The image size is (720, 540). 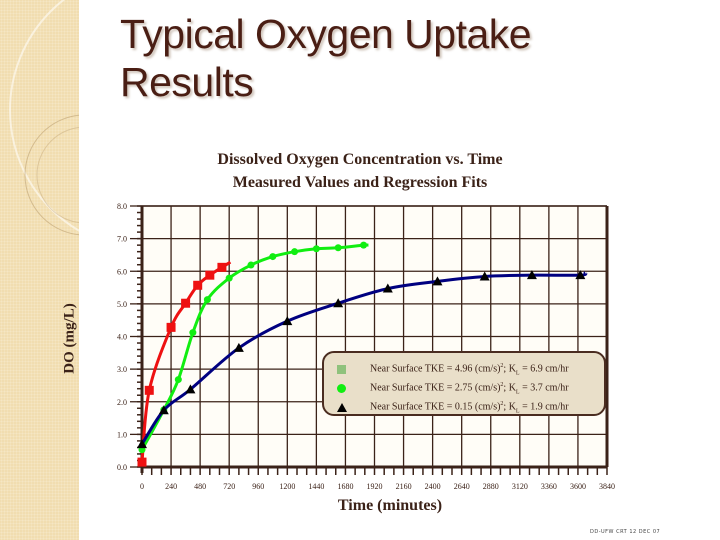 What do you see at coordinates (39, 270) in the screenshot?
I see `decorative-sidebar` at bounding box center [39, 270].